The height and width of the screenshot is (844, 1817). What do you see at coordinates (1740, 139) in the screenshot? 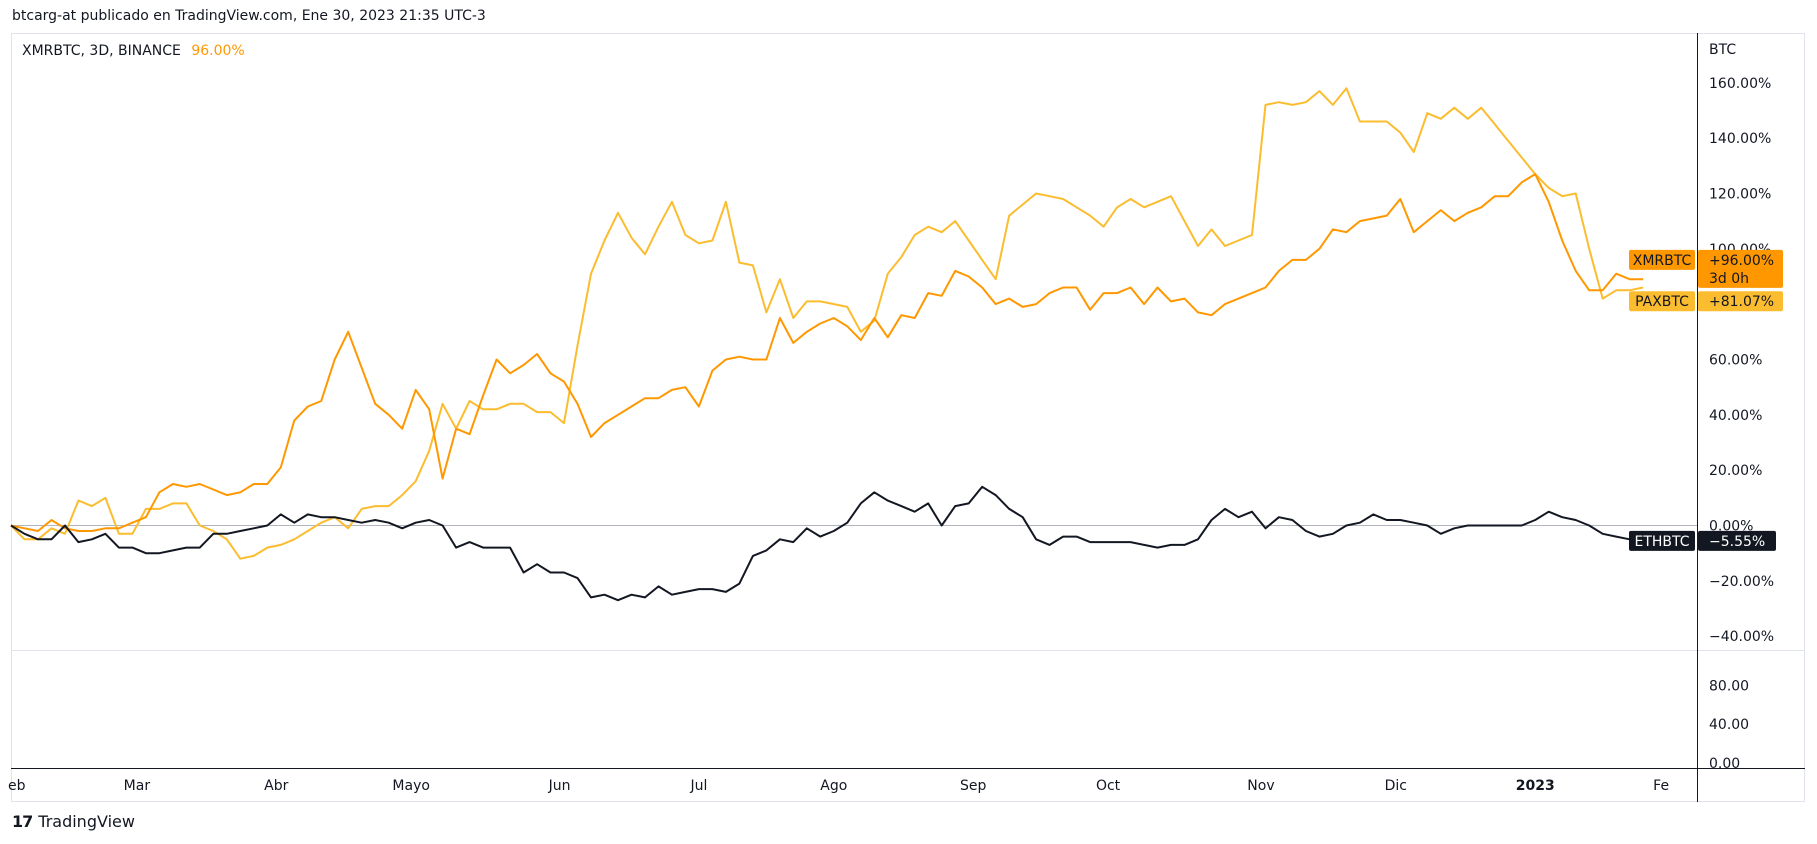
I see `price-axis-tick: 140.00%` at bounding box center [1740, 139].